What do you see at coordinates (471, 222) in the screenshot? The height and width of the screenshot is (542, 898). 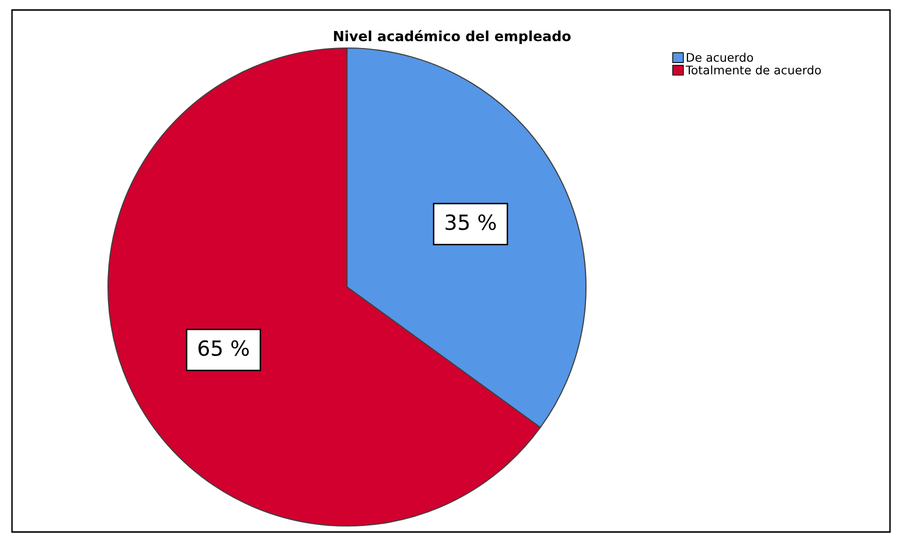 I see `data-label: 35 %` at bounding box center [471, 222].